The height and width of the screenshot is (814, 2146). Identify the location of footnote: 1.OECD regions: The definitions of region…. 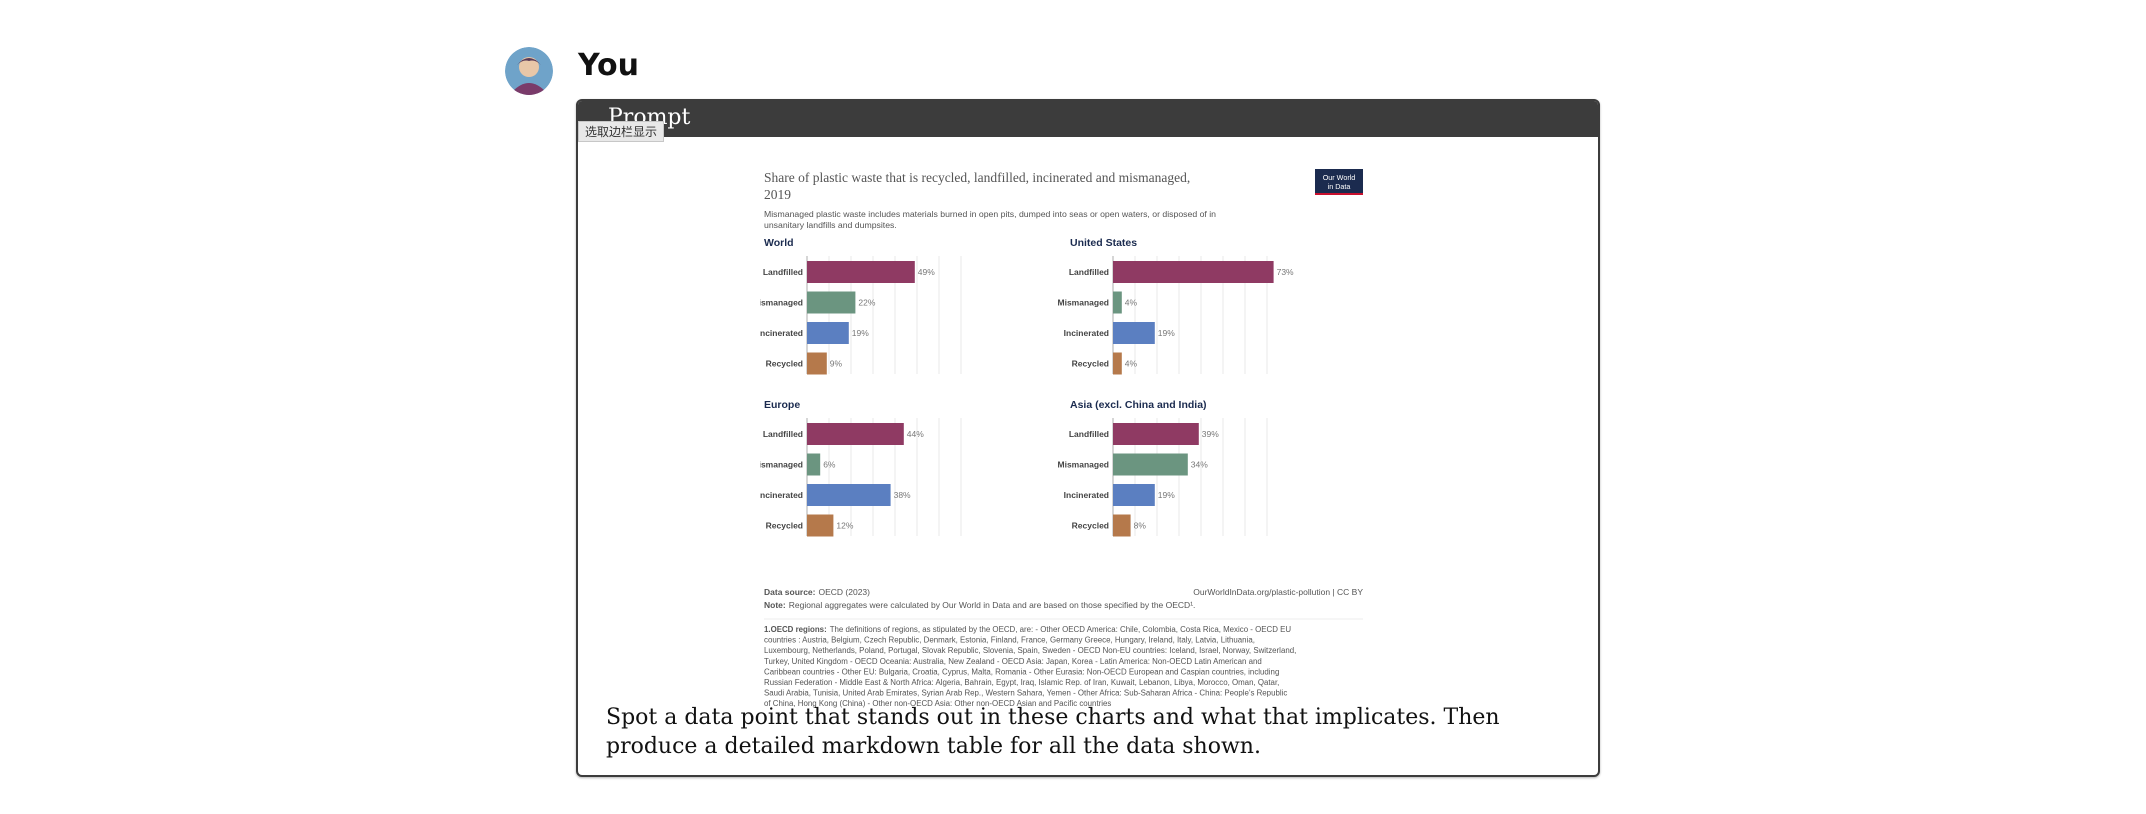
(1030, 666).